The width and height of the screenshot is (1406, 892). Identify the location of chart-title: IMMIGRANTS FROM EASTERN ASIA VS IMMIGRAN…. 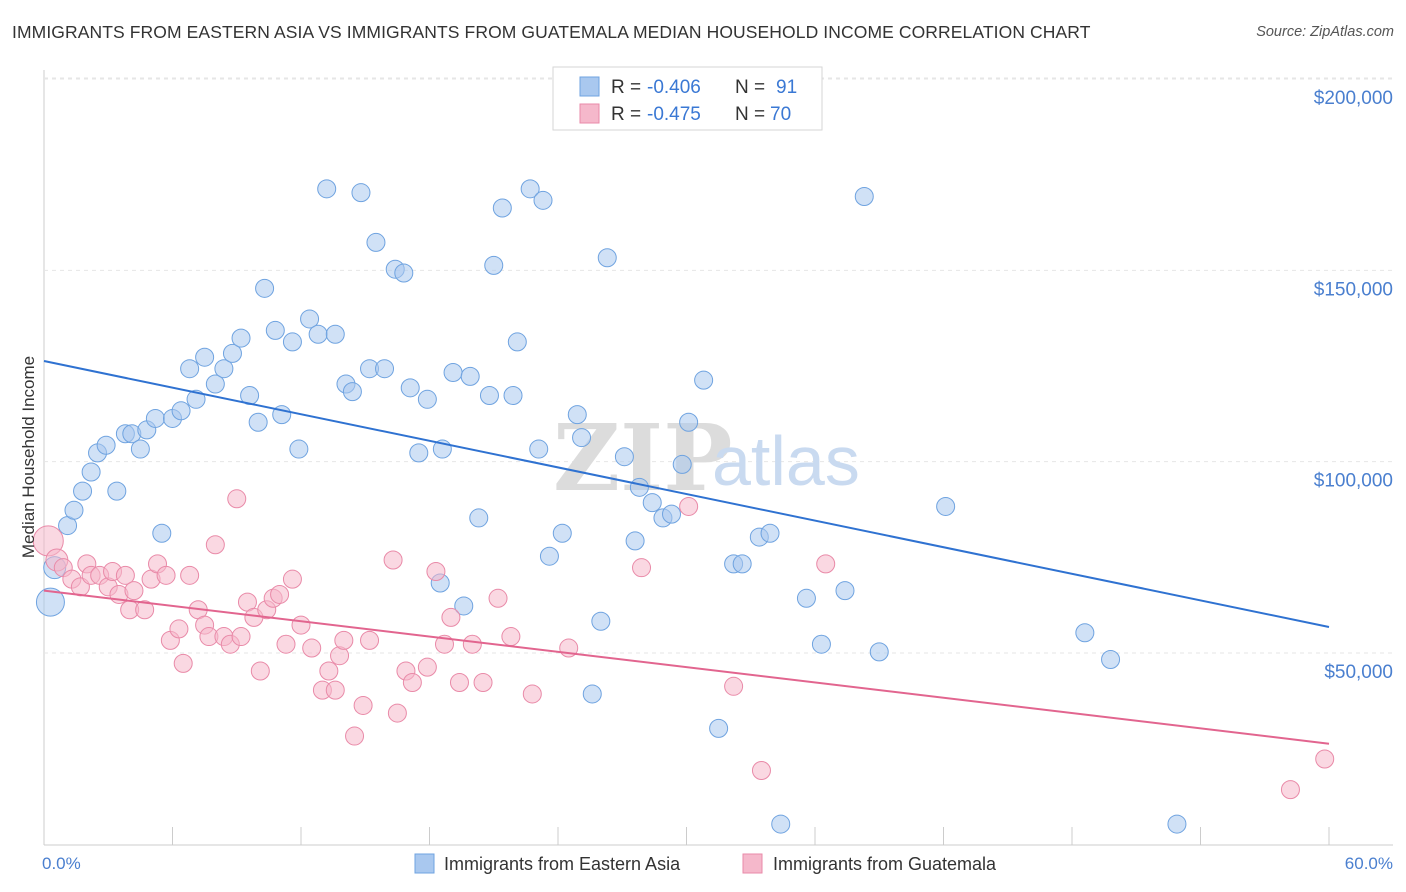
(551, 32).